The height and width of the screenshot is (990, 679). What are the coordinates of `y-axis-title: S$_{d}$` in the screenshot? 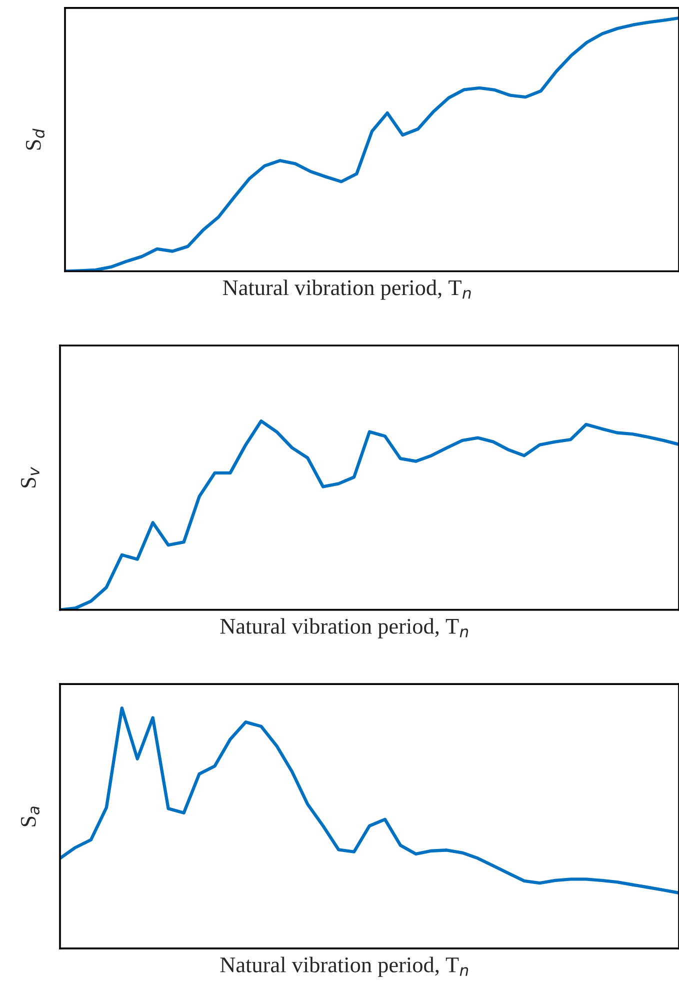 It's located at (35, 139).